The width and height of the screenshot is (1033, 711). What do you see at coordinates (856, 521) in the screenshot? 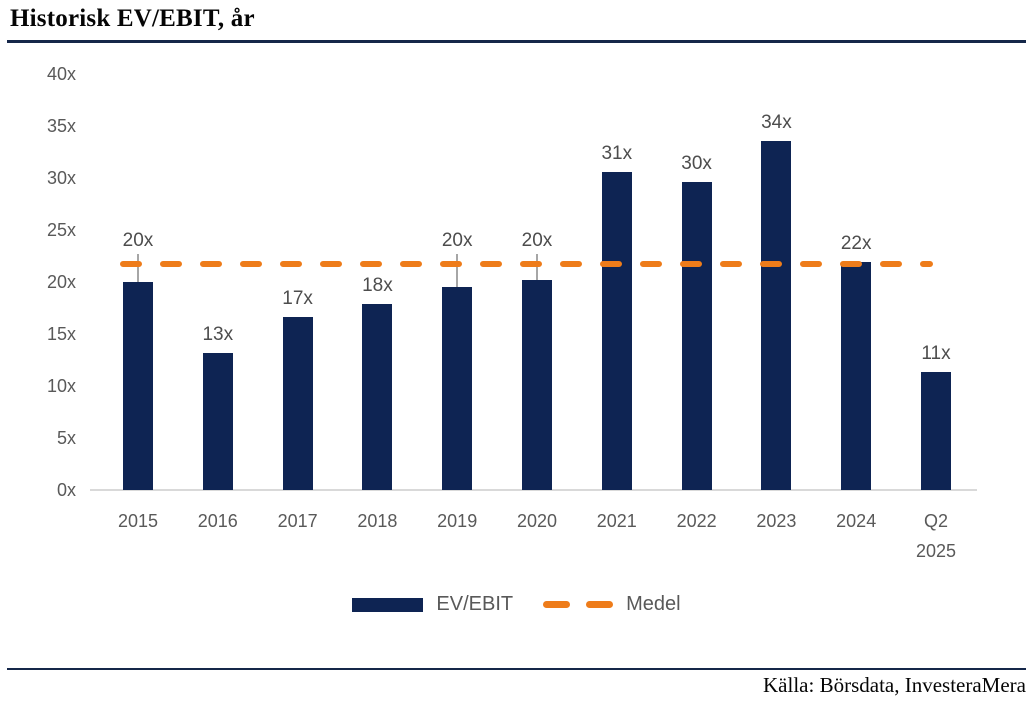
I see `x-label-2024: 2024` at bounding box center [856, 521].